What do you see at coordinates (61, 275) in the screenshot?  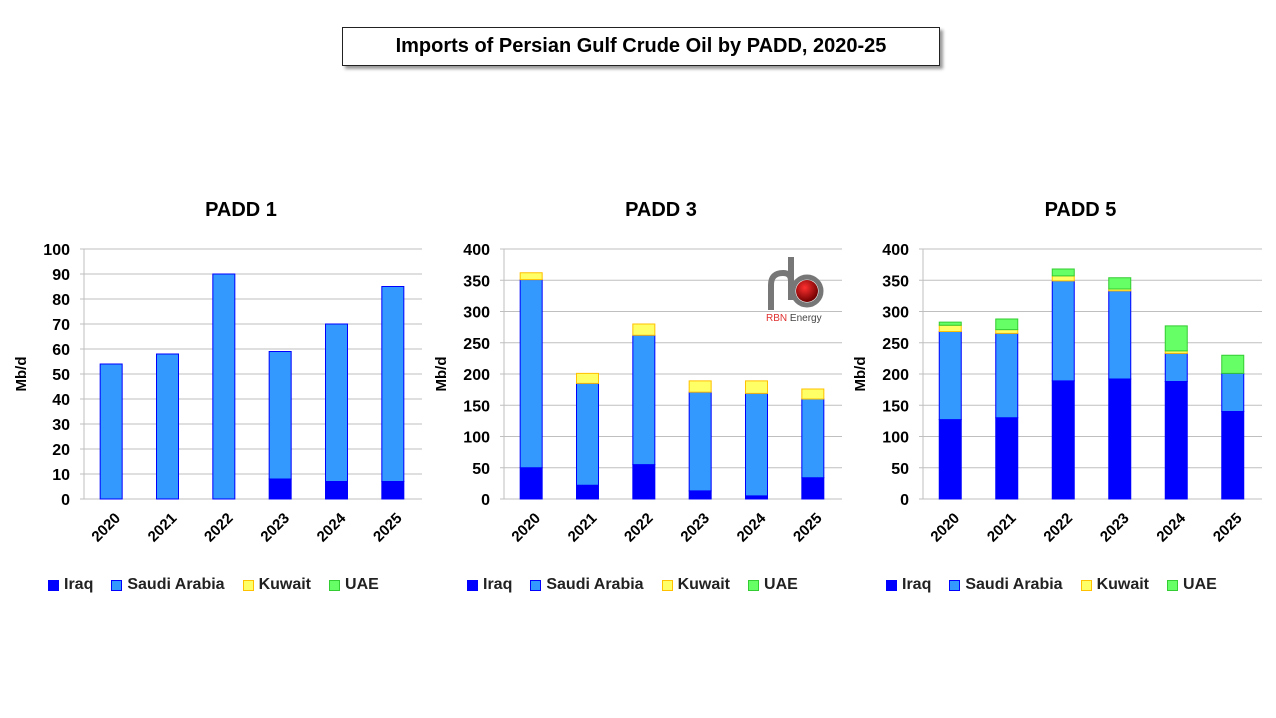 I see `y-tick-label: 90` at bounding box center [61, 275].